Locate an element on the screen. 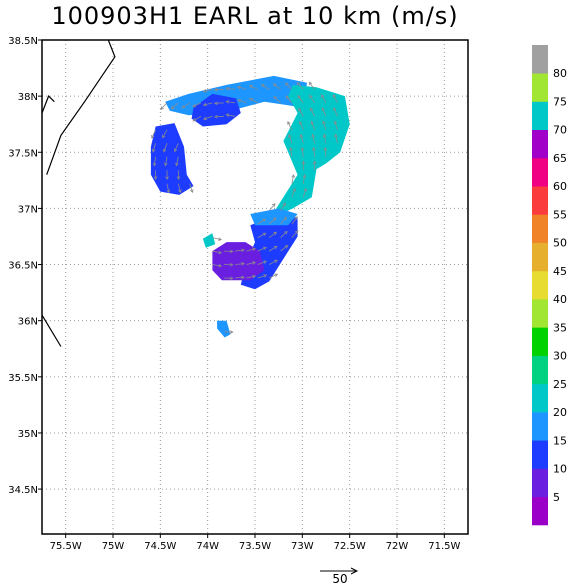 The width and height of the screenshot is (576, 586). y-tick-label: 34.5N is located at coordinates (23, 490).